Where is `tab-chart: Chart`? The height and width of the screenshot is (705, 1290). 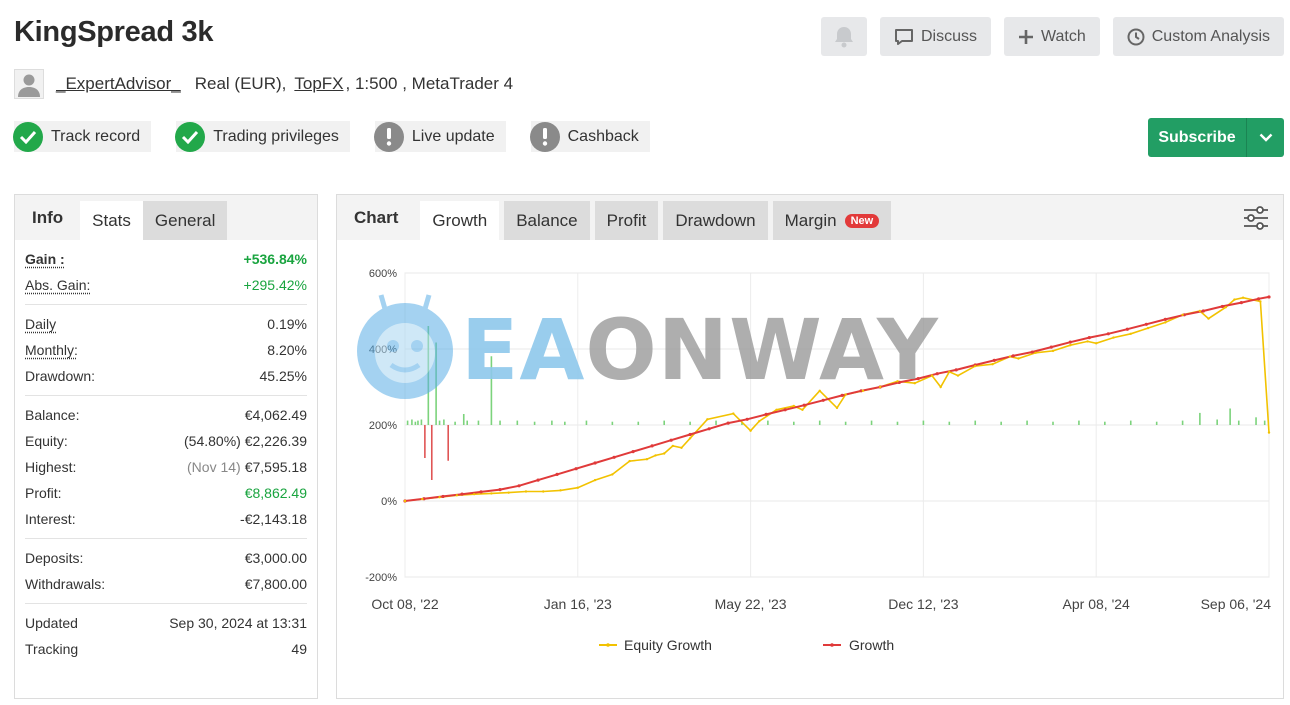
tab-chart: Chart is located at coordinates (376, 217).